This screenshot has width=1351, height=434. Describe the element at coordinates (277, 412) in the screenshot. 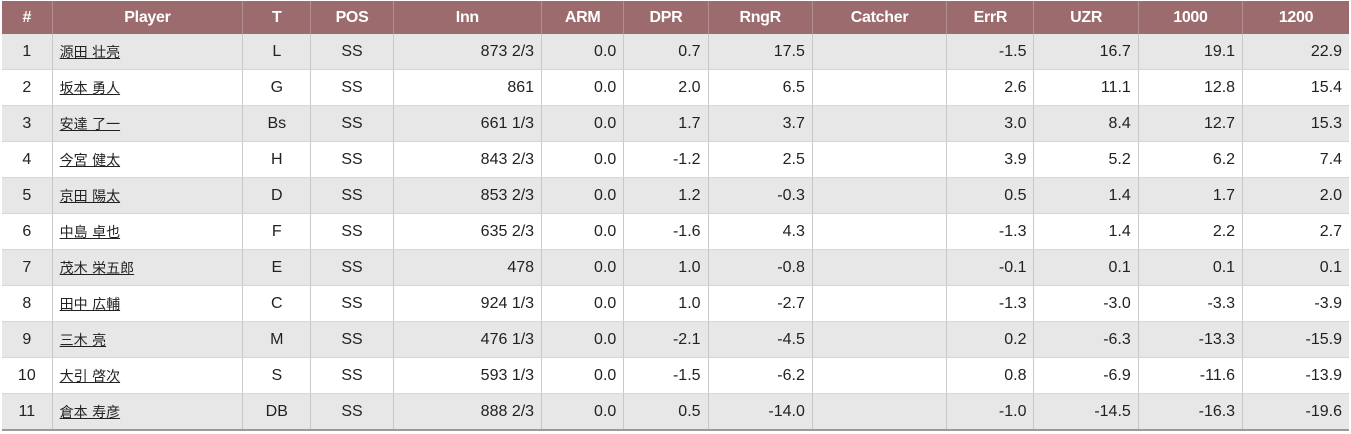

I see `cell-team: DB` at that location.